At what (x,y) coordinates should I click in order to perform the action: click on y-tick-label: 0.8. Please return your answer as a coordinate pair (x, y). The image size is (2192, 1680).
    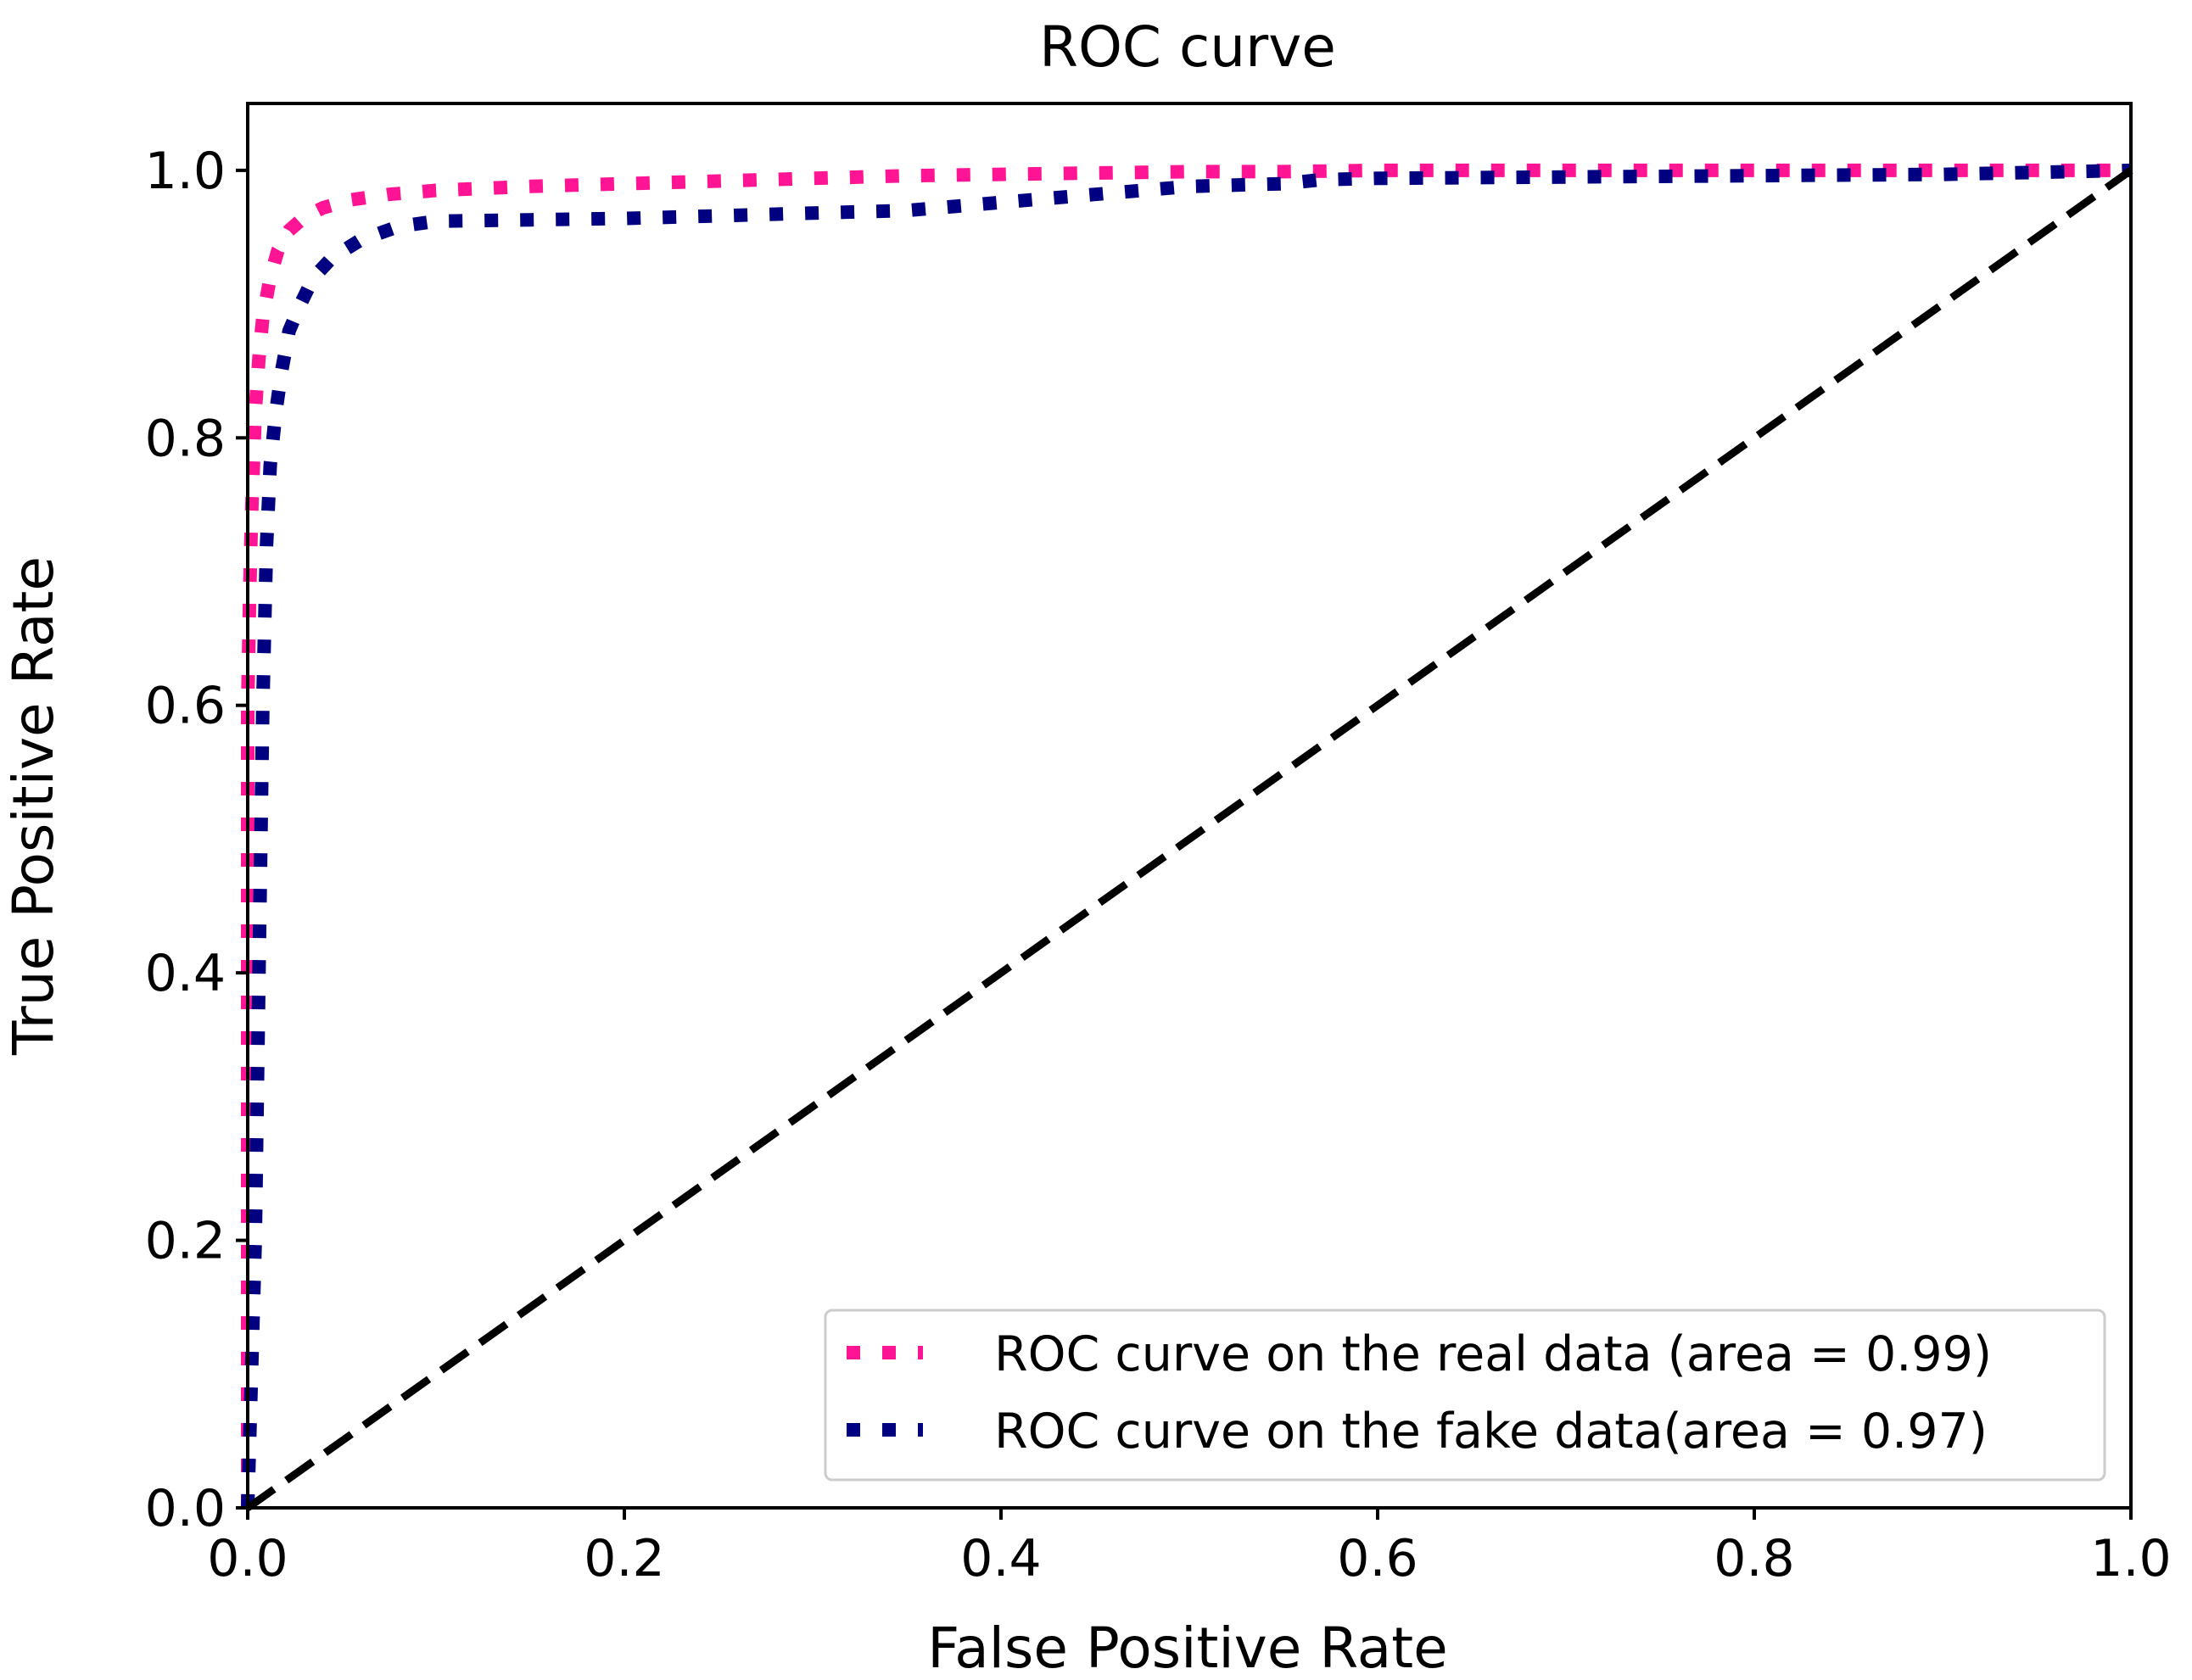
    Looking at the image, I should click on (185, 438).